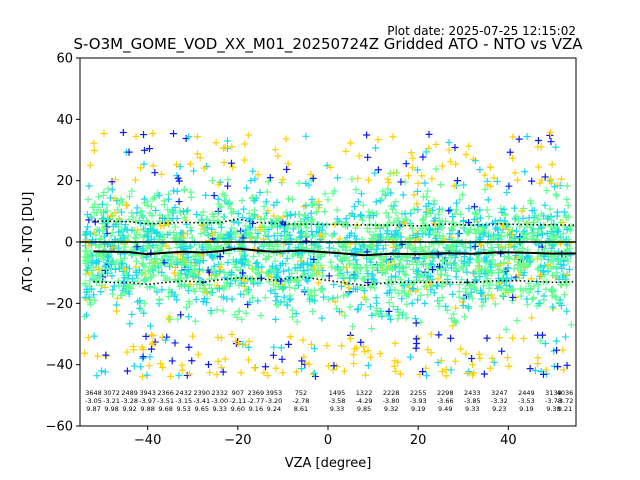  Describe the element at coordinates (526, 393) in the screenshot. I see `bin-stat-n: 2449` at that location.